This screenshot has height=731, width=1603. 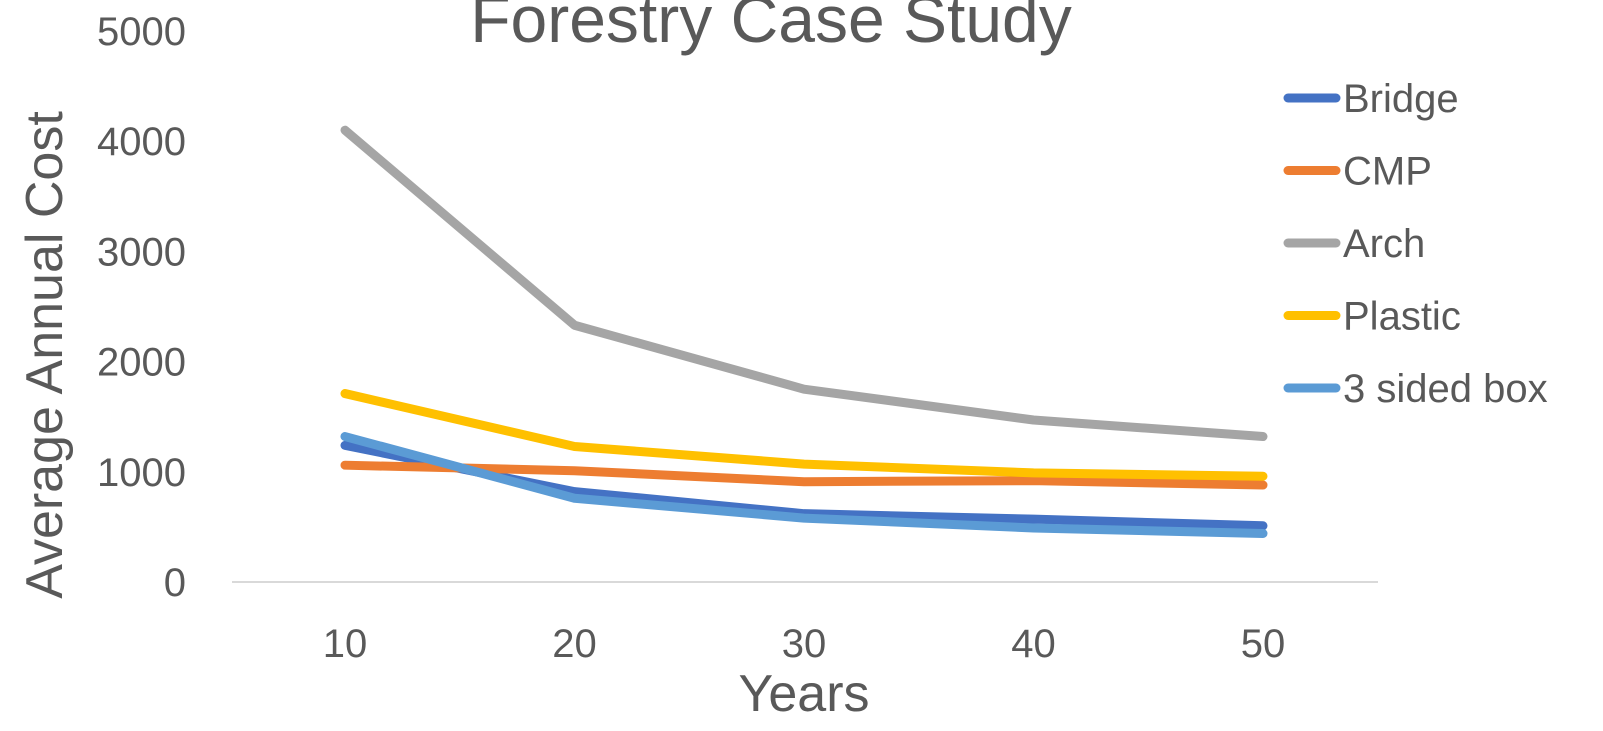 I want to click on y-tick-label: 2000, so click(x=141, y=363).